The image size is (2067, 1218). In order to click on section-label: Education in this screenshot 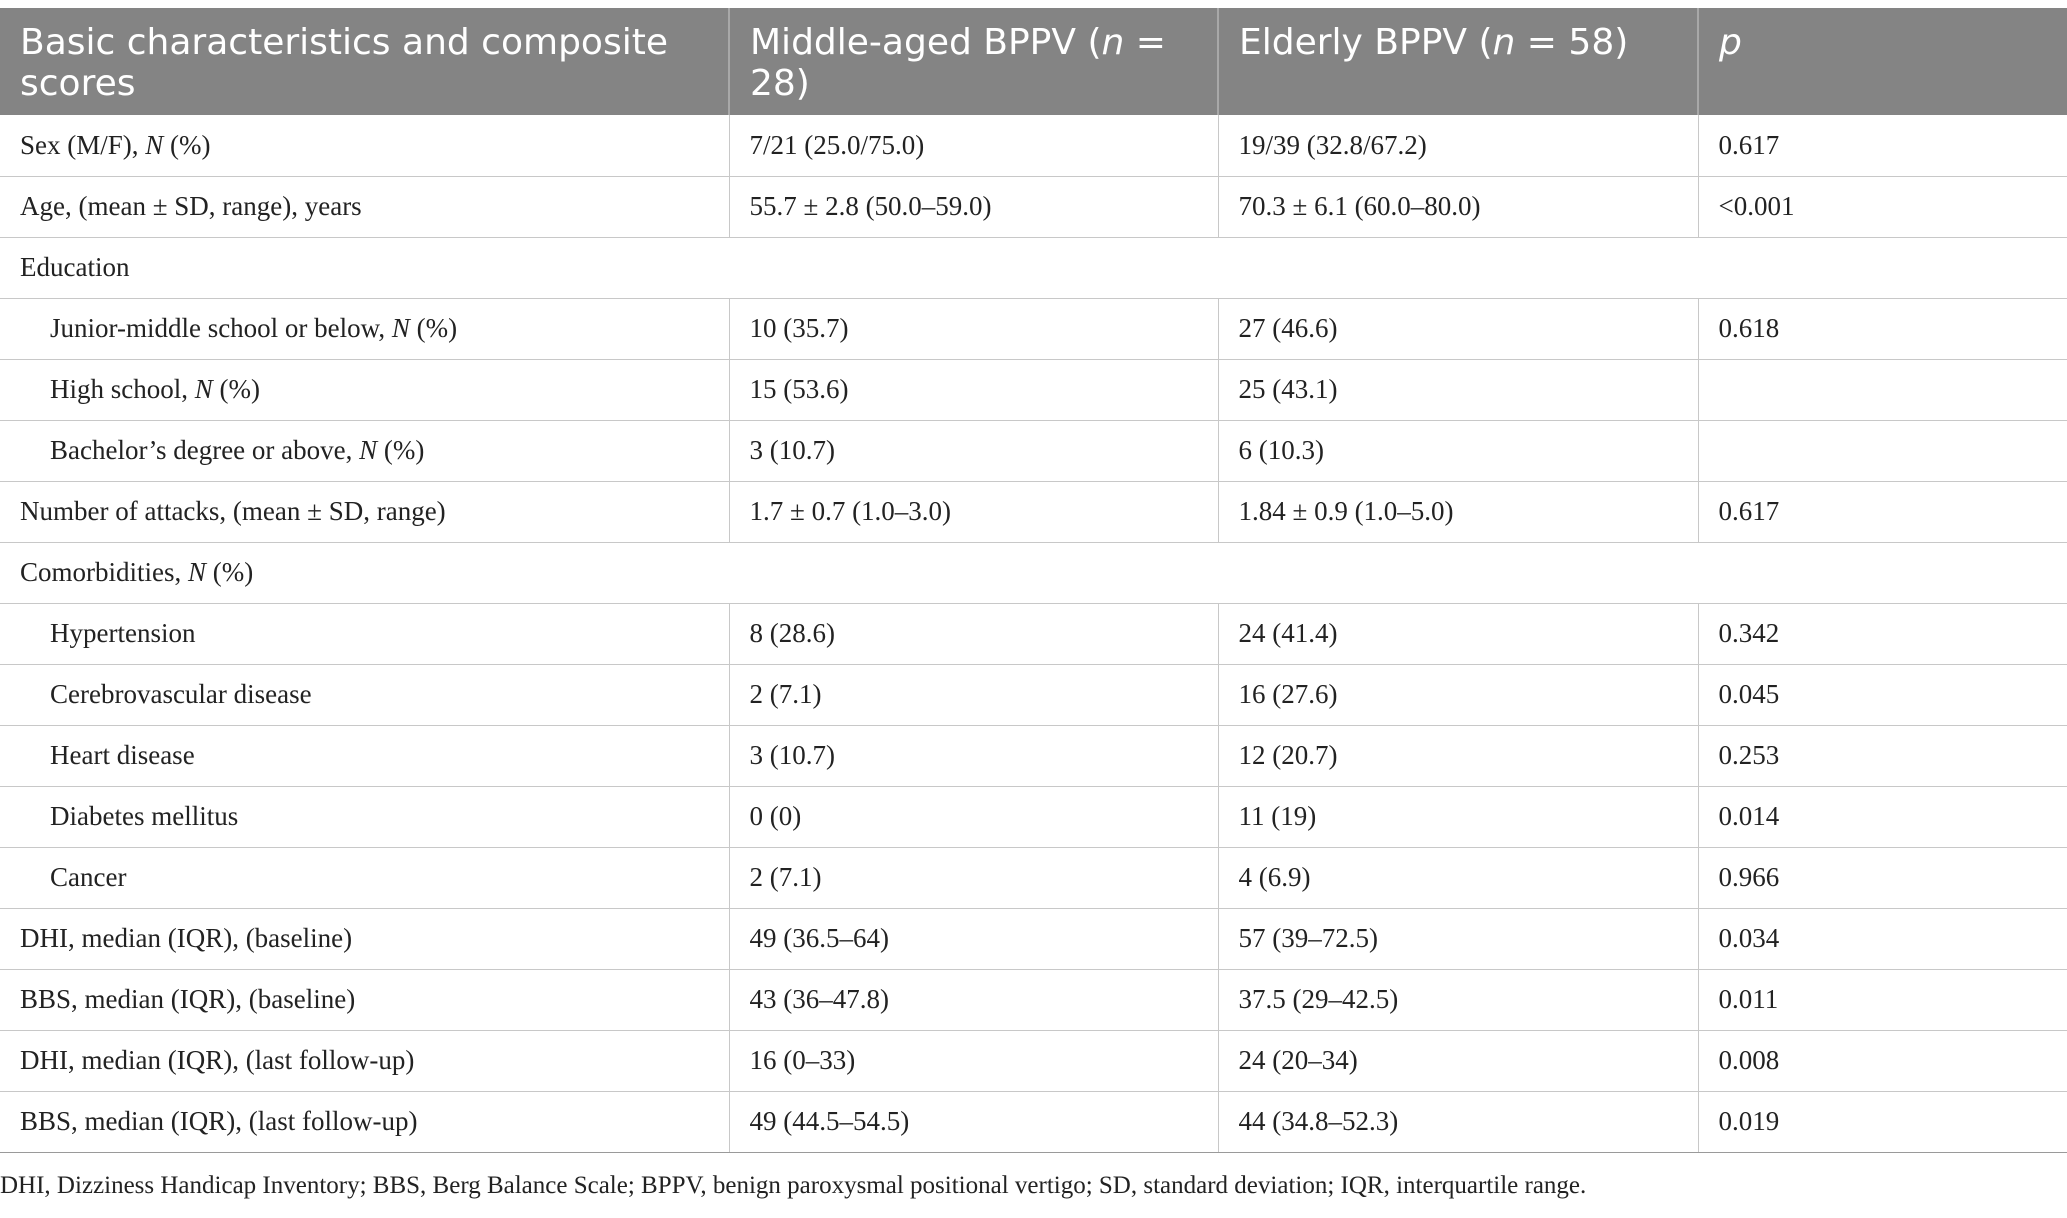, I will do `click(75, 267)`.